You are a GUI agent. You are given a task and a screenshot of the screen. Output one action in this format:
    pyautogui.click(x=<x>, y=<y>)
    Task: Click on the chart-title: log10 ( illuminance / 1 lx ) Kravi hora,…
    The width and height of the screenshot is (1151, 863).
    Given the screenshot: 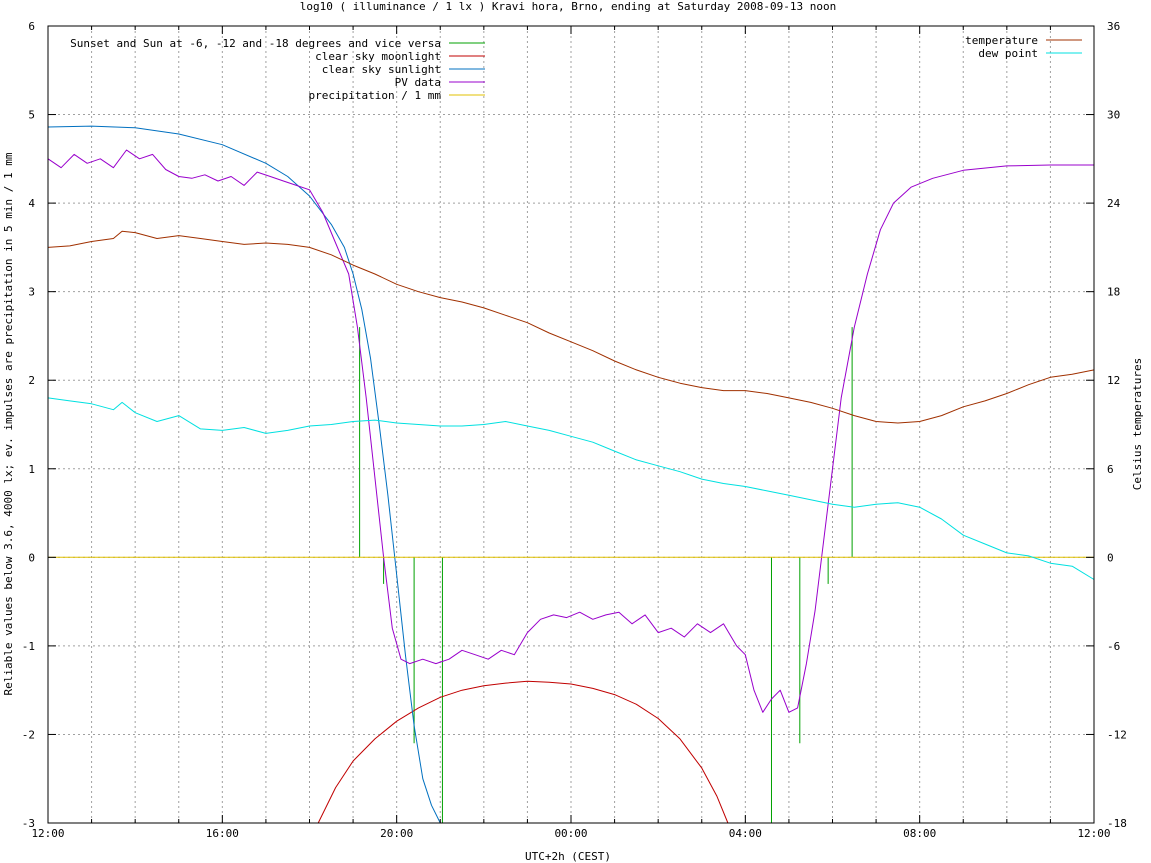 What is the action you would take?
    pyautogui.click(x=568, y=6)
    